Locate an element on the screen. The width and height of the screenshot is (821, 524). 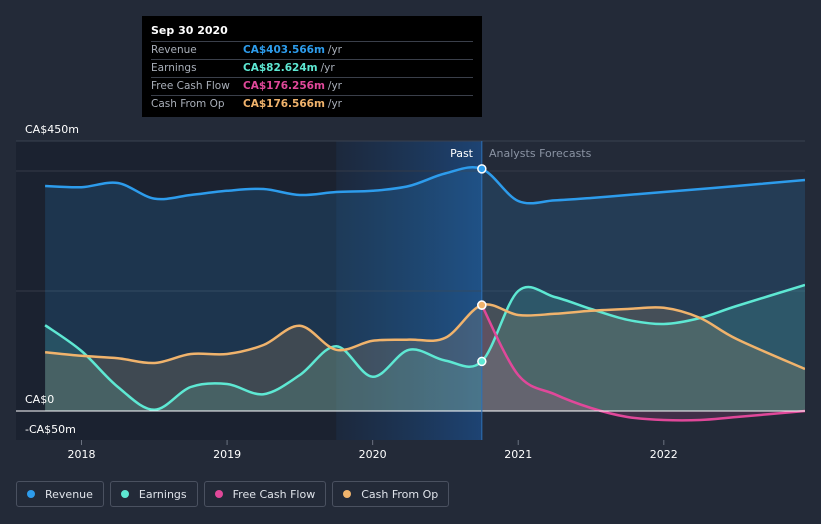
forecast-label: Analysts Forecasts is located at coordinates (540, 153).